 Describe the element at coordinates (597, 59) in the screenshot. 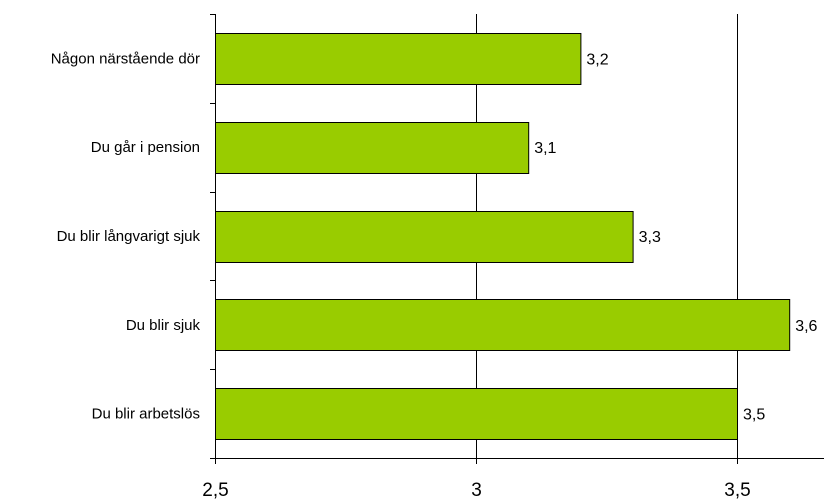

I see `value-label: 3,2` at that location.